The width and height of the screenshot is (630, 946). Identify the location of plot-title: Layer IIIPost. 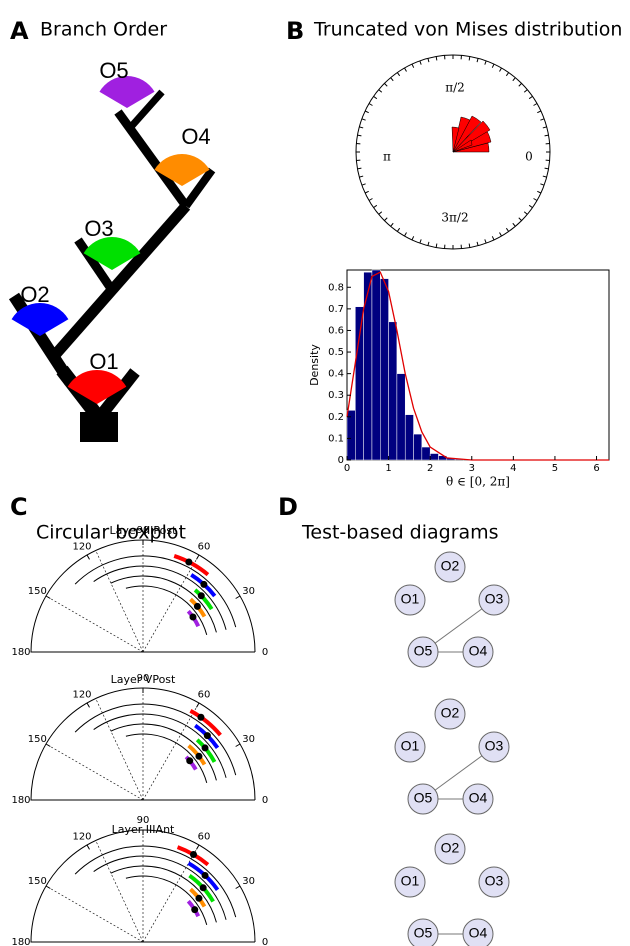
(144, 530).